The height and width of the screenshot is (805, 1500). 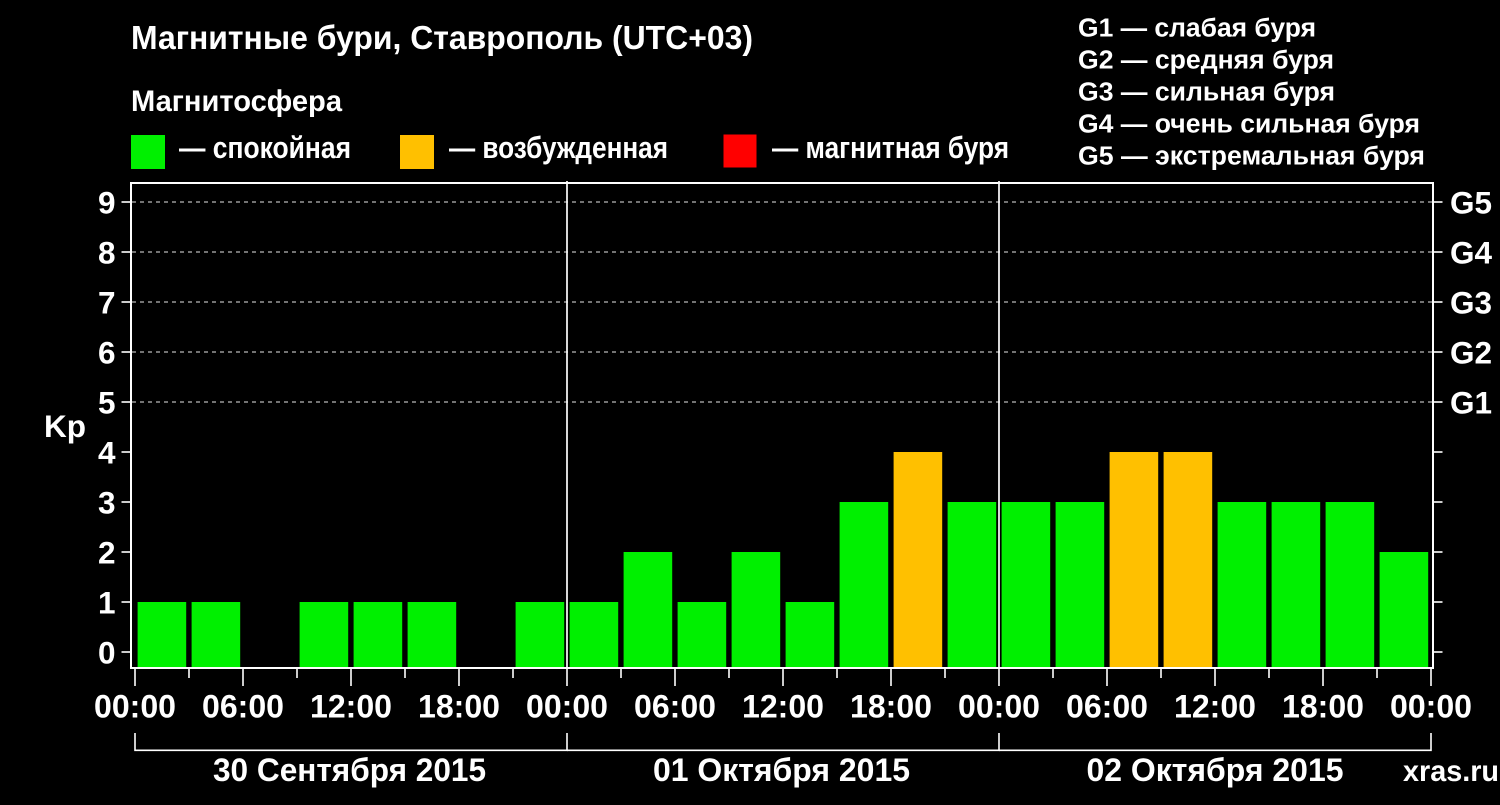 What do you see at coordinates (781, 770) in the screenshot?
I see `svg-text: 01 Октября 2015` at bounding box center [781, 770].